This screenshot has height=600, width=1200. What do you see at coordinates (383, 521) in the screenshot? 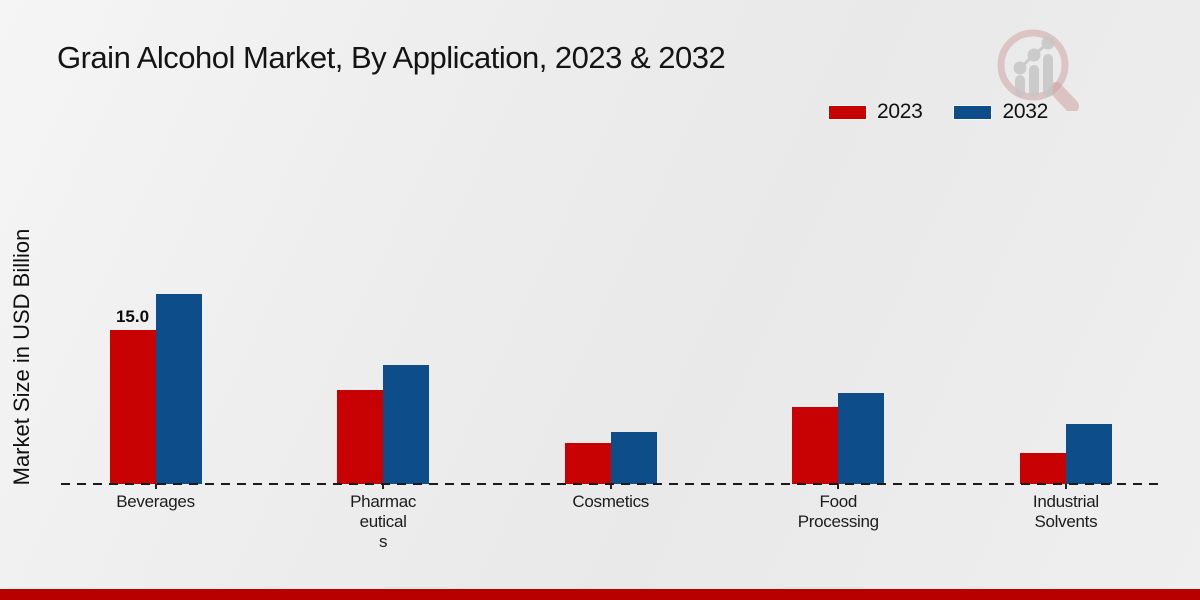
I see `category-label-pharmaceuticals: Pharmac eutical s` at bounding box center [383, 521].